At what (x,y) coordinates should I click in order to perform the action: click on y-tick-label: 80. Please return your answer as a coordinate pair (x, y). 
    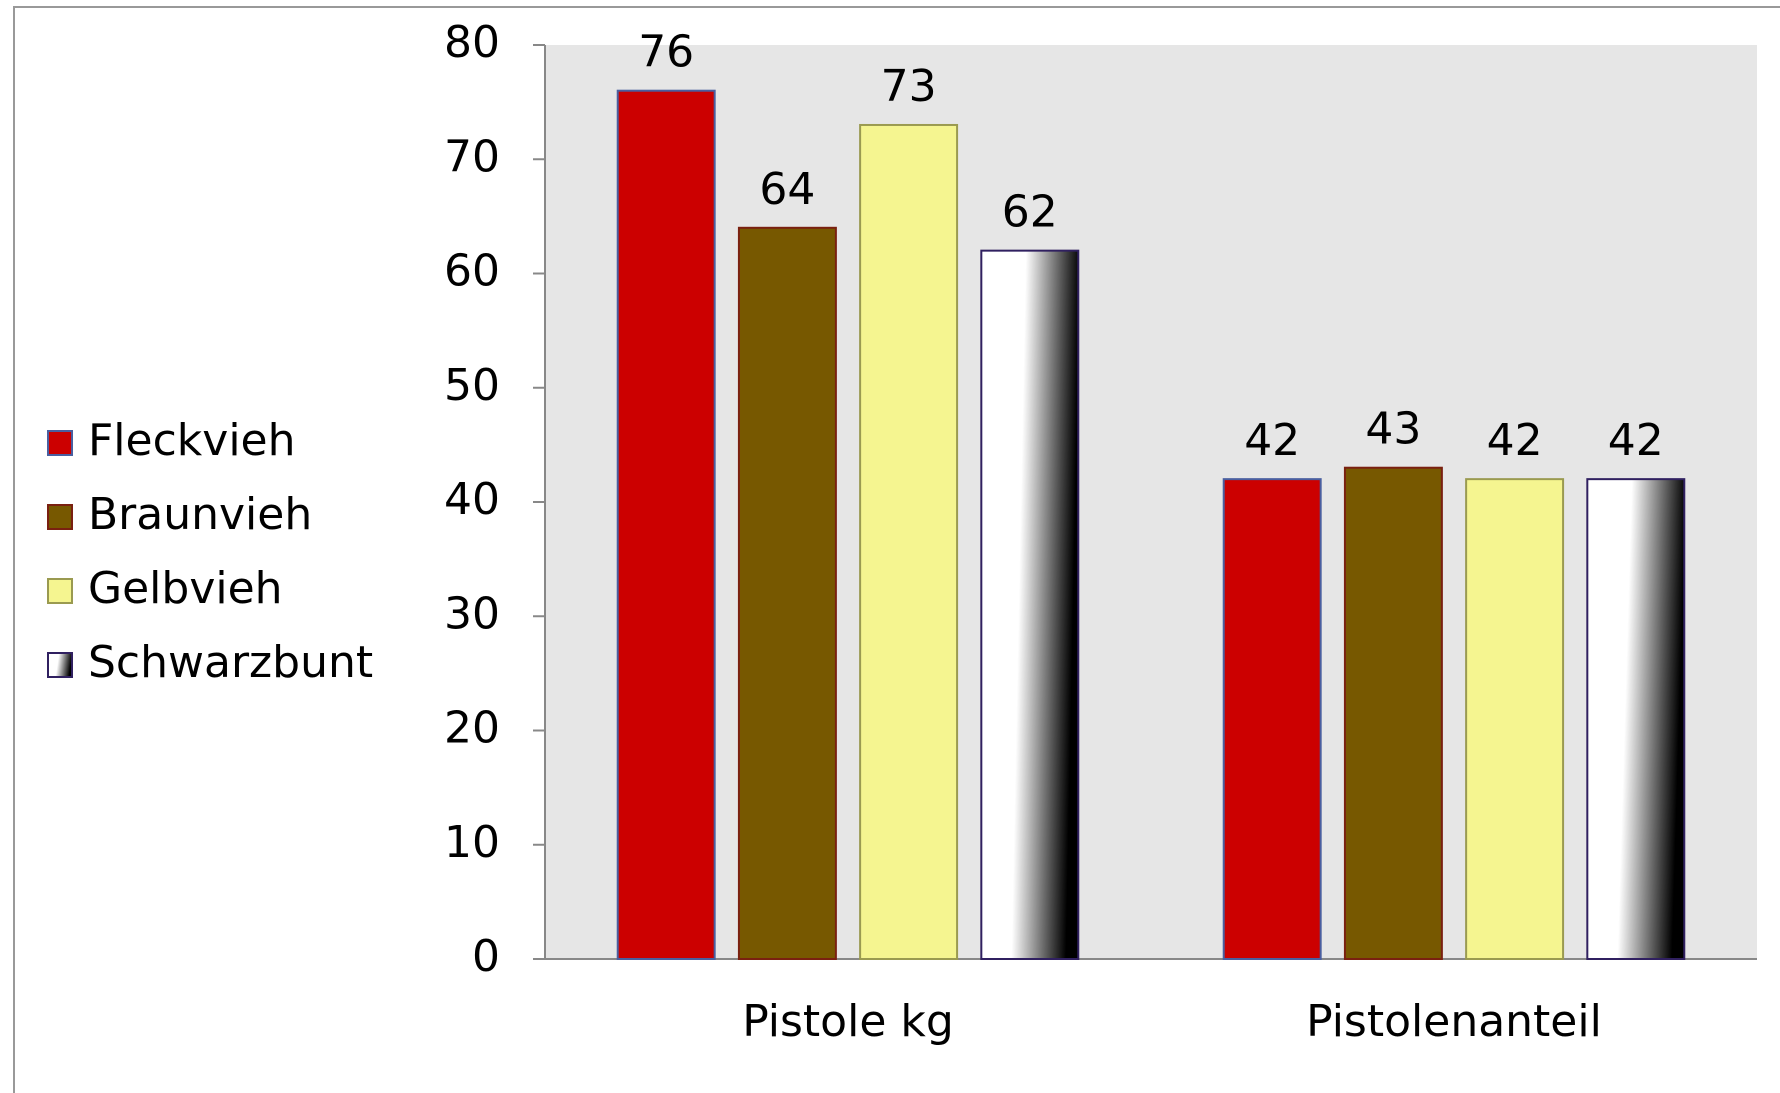
    Looking at the image, I should click on (472, 42).